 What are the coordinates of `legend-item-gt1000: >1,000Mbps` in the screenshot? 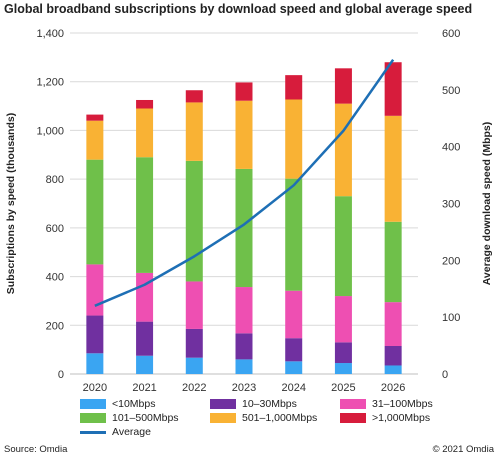 It's located at (385, 418).